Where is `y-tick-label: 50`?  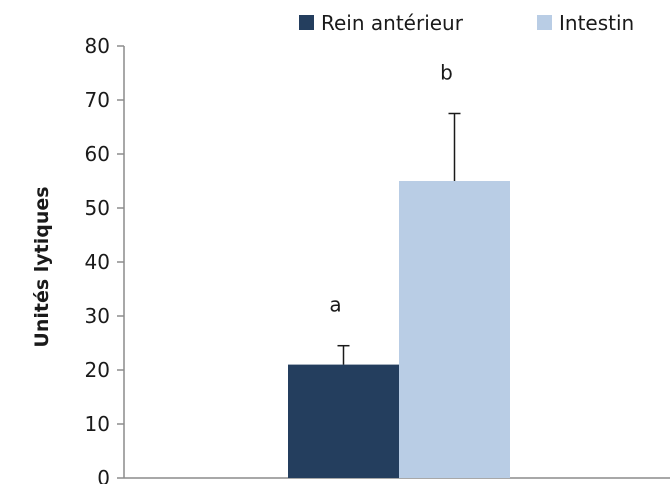 y-tick-label: 50 is located at coordinates (97, 208).